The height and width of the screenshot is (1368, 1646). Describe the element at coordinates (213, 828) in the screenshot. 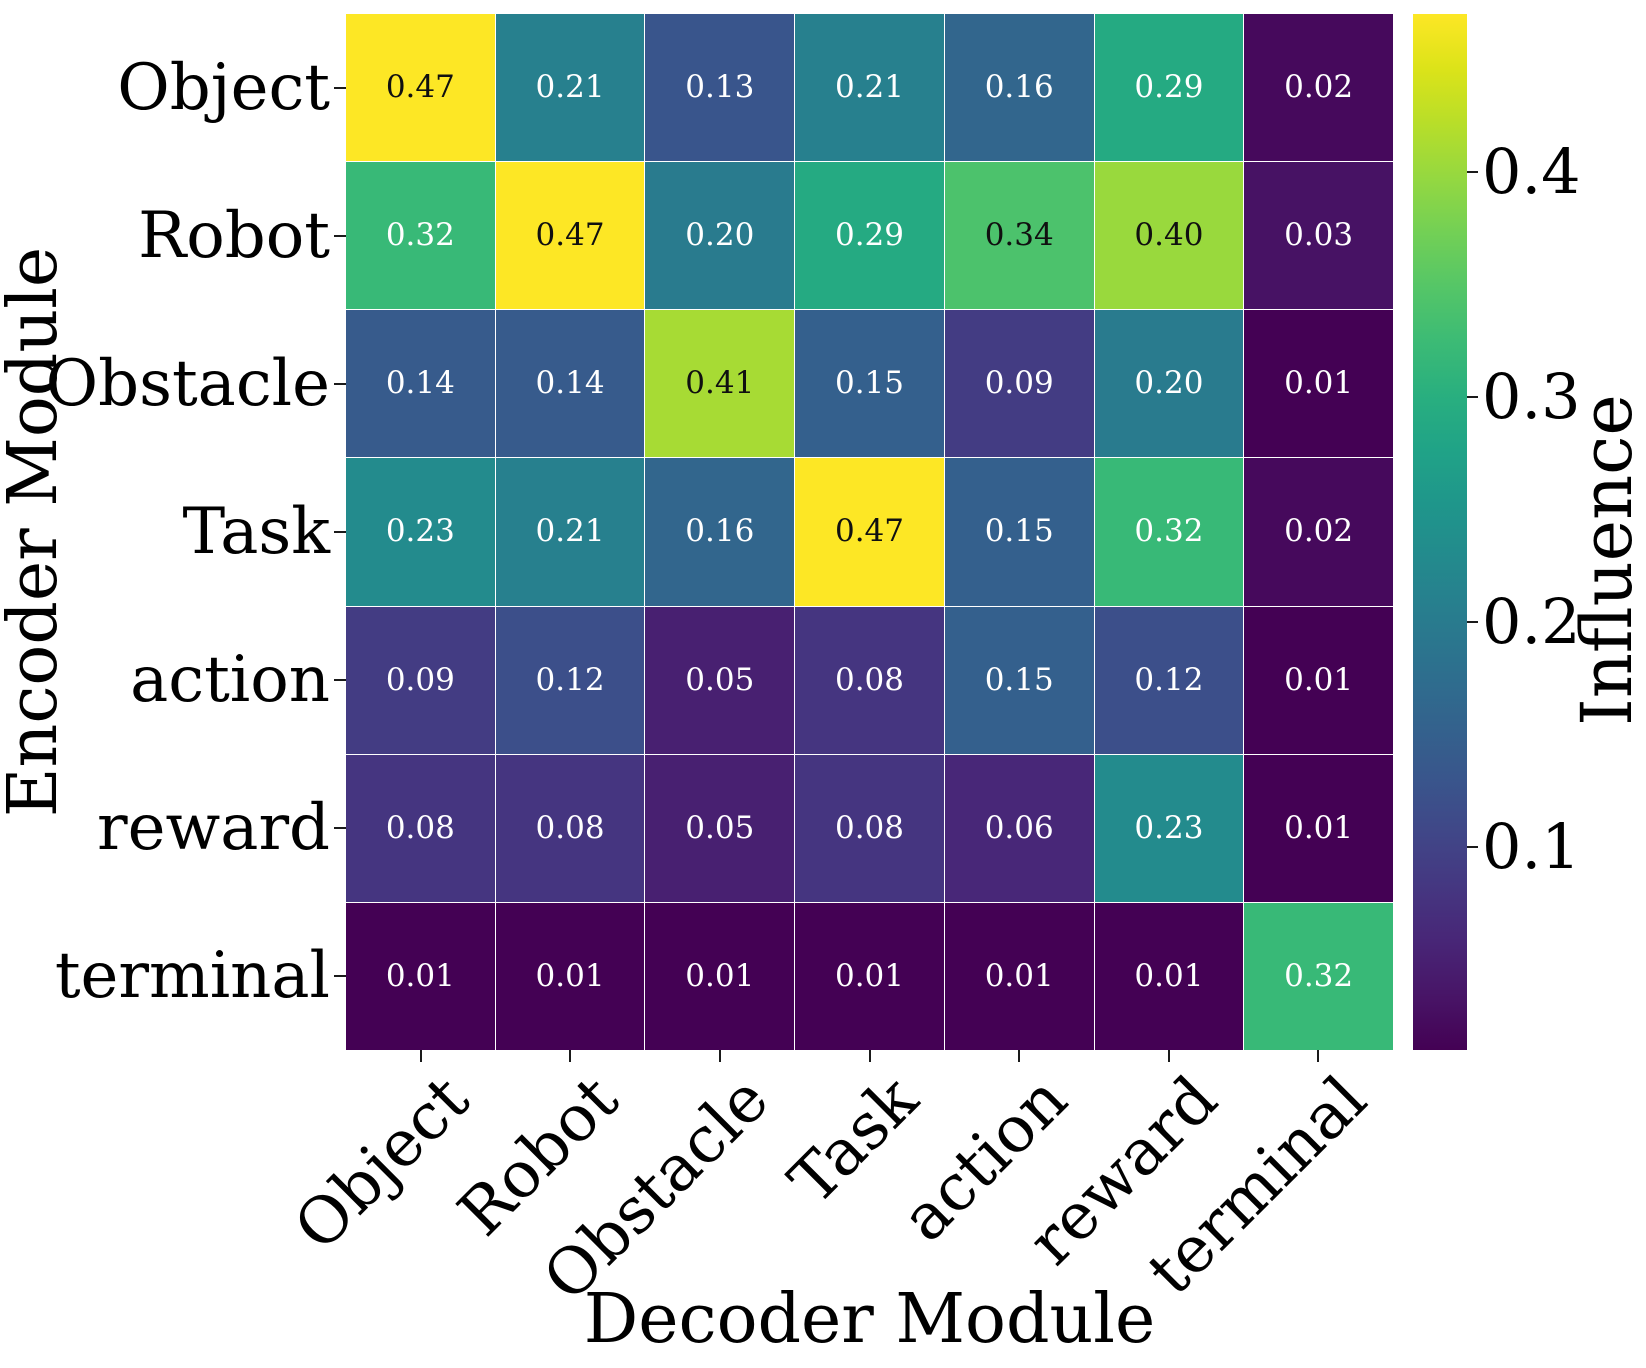

I see `y-tick-label: reward` at that location.